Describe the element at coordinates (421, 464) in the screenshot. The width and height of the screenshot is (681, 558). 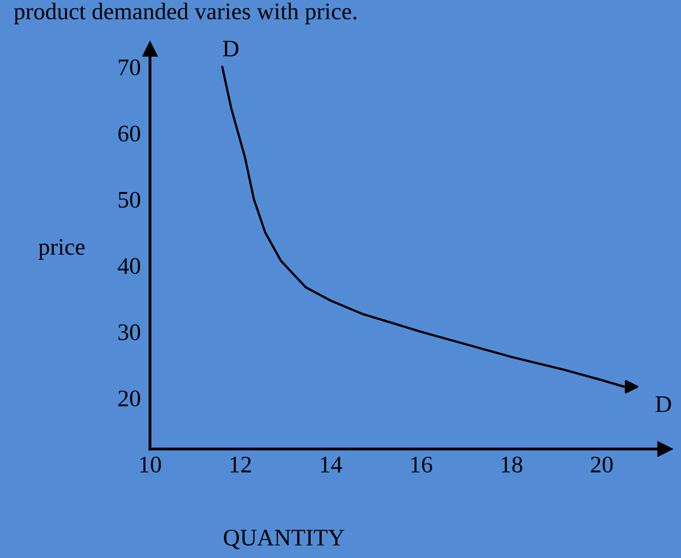
I see `x-tick-label: 16` at that location.